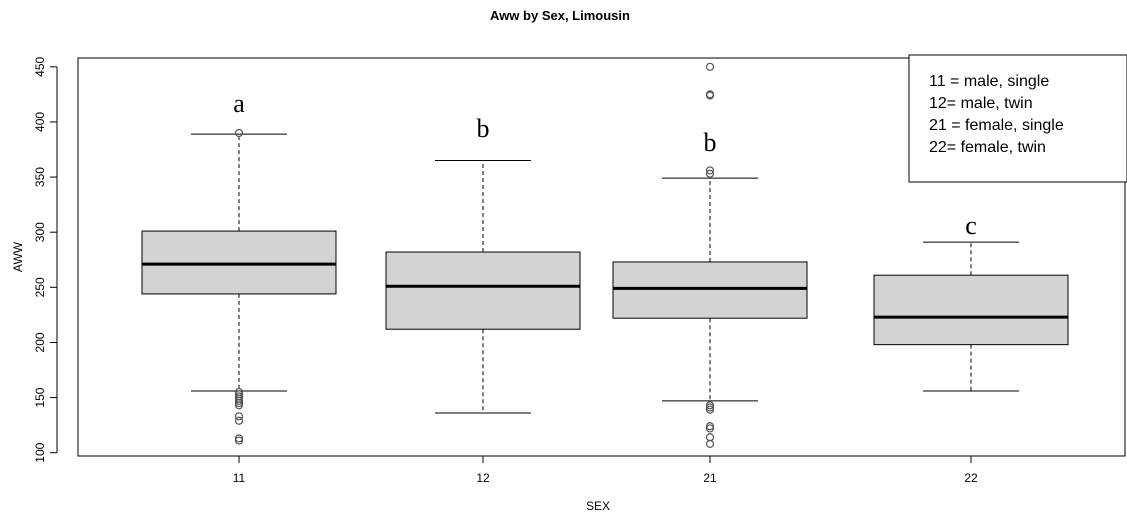 The height and width of the screenshot is (523, 1127). I want to click on legend-entry-21: 21 = female, single, so click(996, 125).